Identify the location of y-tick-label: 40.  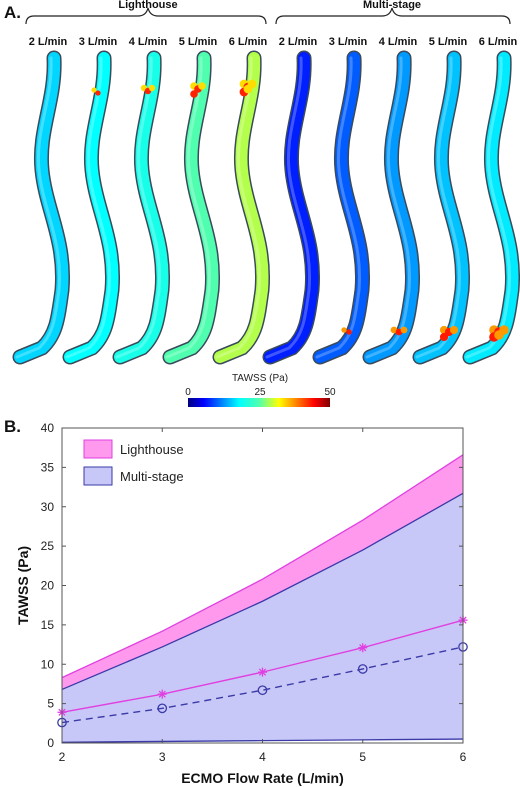
(48, 428).